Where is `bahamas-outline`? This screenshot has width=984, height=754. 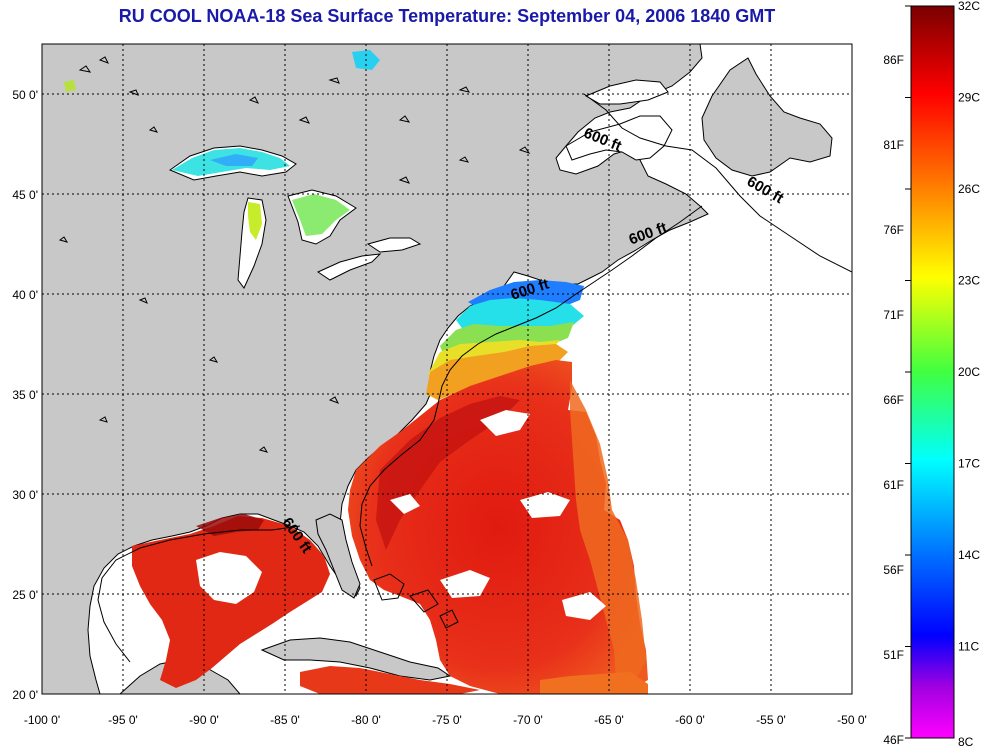
bahamas-outline is located at coordinates (416, 601).